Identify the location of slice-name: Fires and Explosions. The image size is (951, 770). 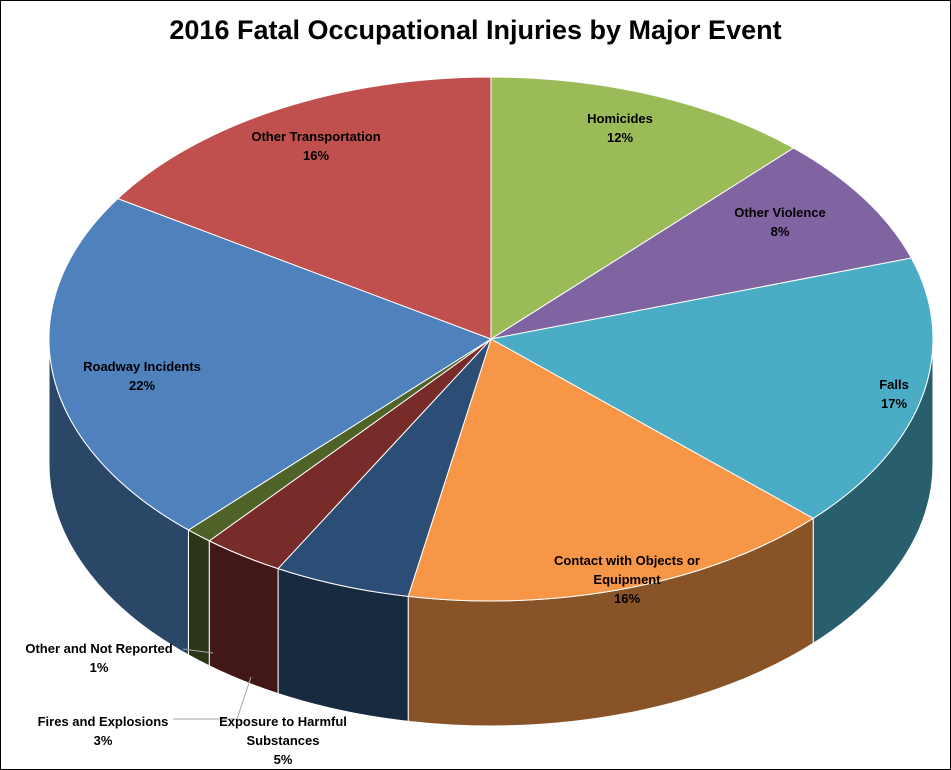
(103, 721).